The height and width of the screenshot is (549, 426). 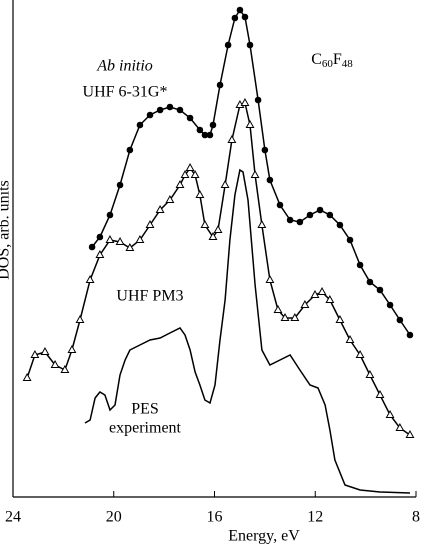 I want to click on x-tick-label: 24, so click(x=13, y=517).